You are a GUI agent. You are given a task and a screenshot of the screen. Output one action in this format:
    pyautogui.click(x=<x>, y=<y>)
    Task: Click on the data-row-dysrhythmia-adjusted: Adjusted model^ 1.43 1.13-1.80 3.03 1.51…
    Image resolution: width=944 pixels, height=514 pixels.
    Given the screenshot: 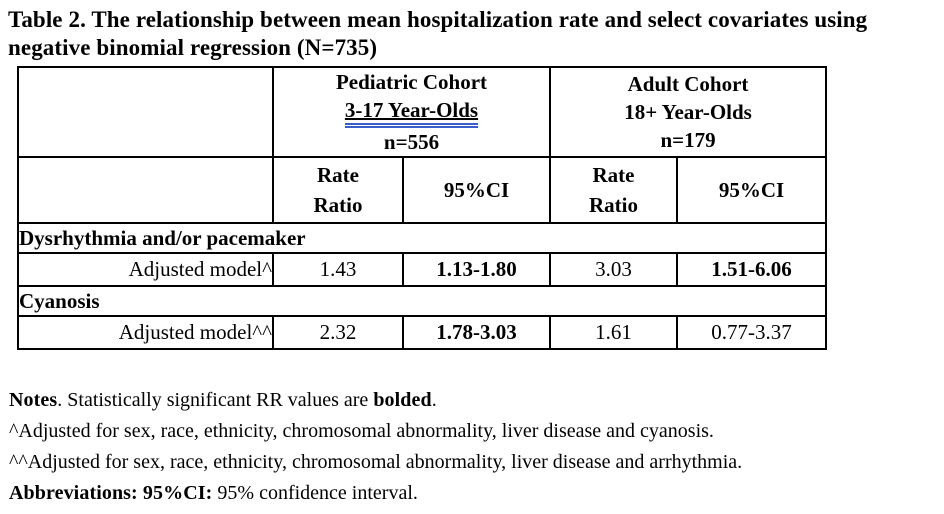 What is the action you would take?
    pyautogui.click(x=422, y=269)
    